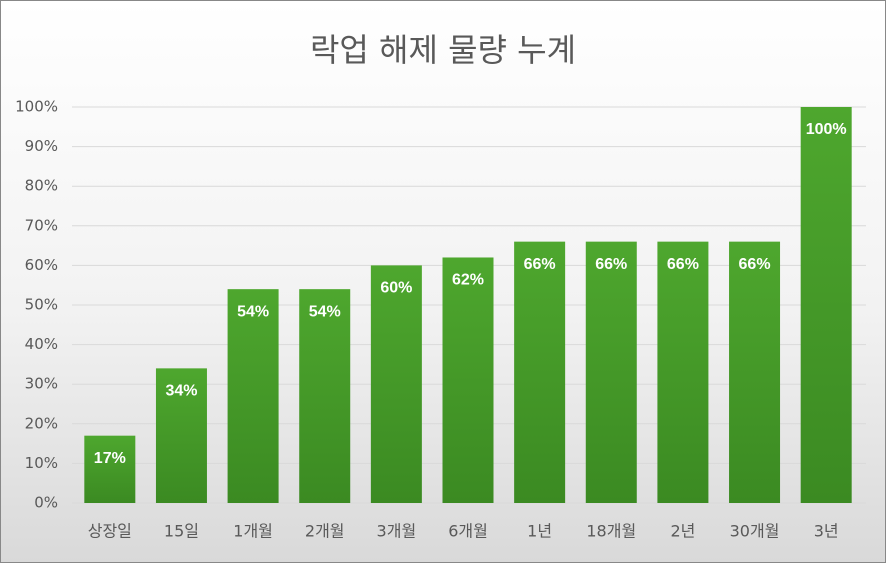  What do you see at coordinates (110, 458) in the screenshot?
I see `value-label: 17%` at bounding box center [110, 458].